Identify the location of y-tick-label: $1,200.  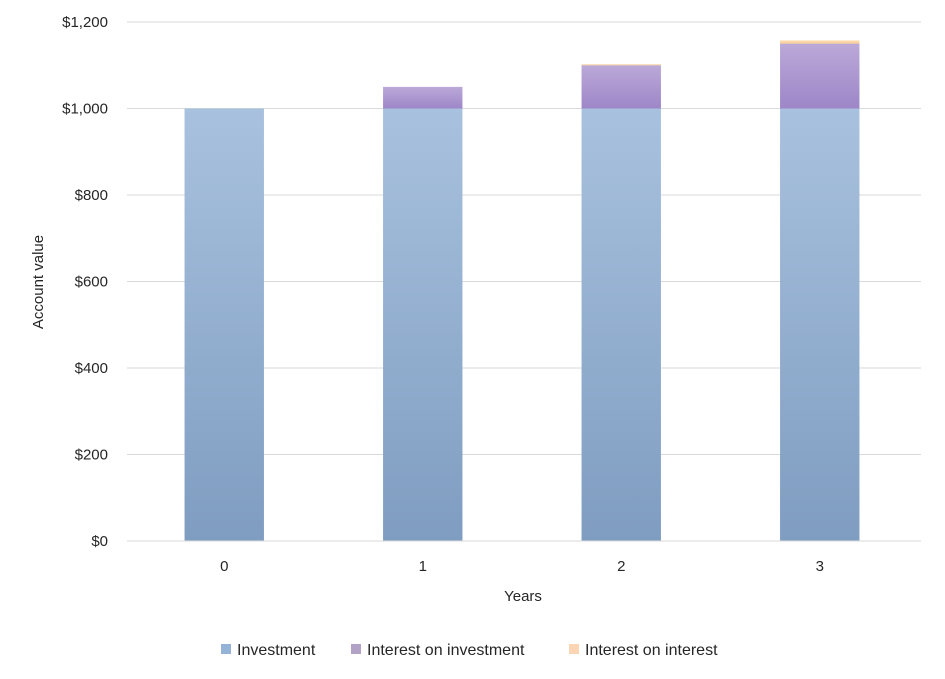
(85, 22).